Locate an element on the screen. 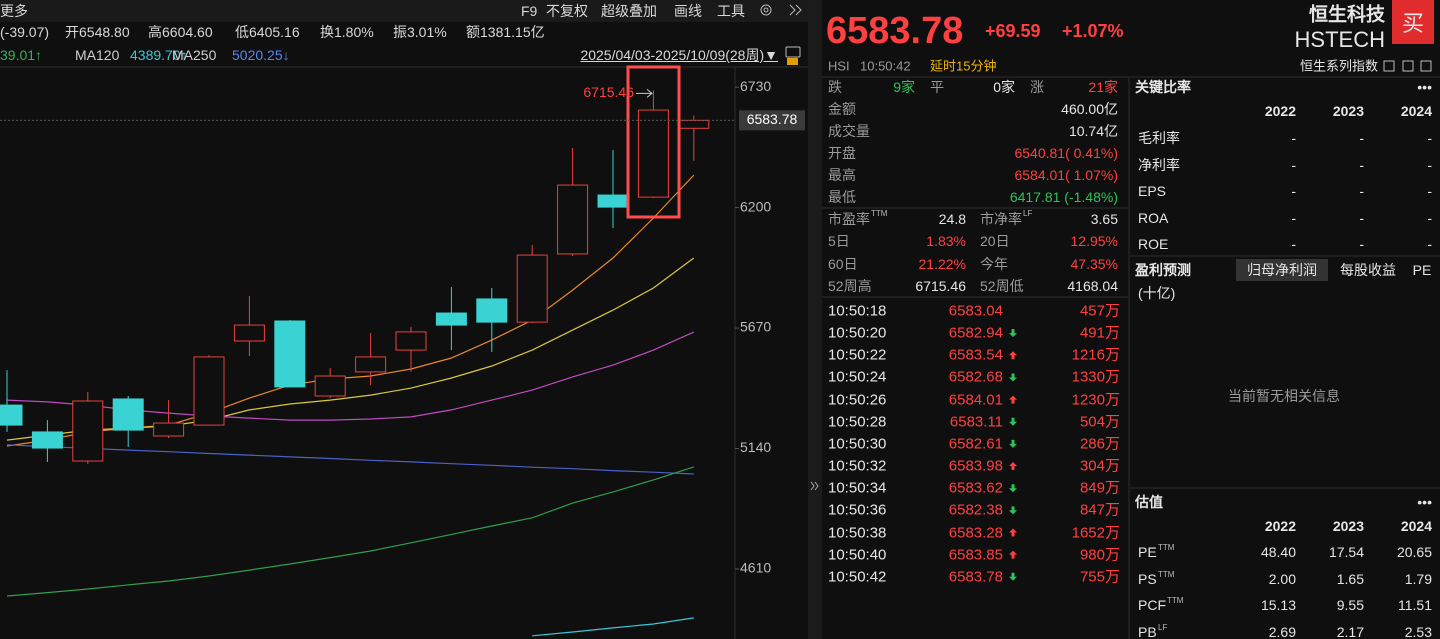 This screenshot has height=639, width=1440. unit-label: (十亿) is located at coordinates (1157, 293).